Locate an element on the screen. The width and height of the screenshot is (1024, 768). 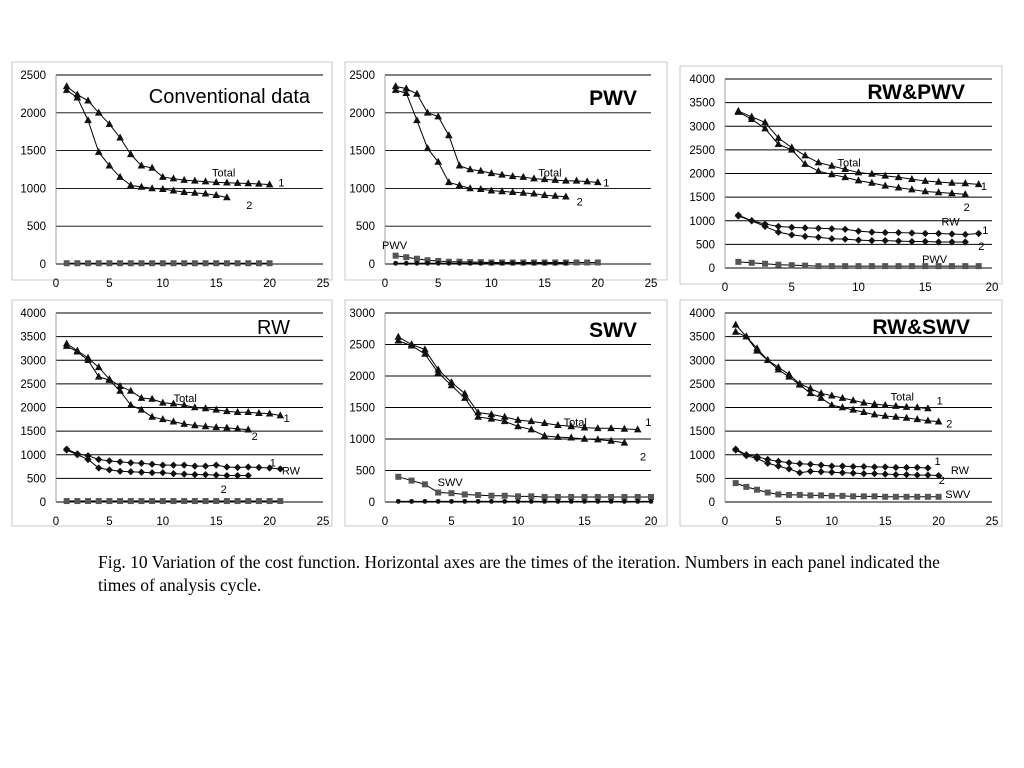
y-tick-label: 0 is located at coordinates (43, 265).